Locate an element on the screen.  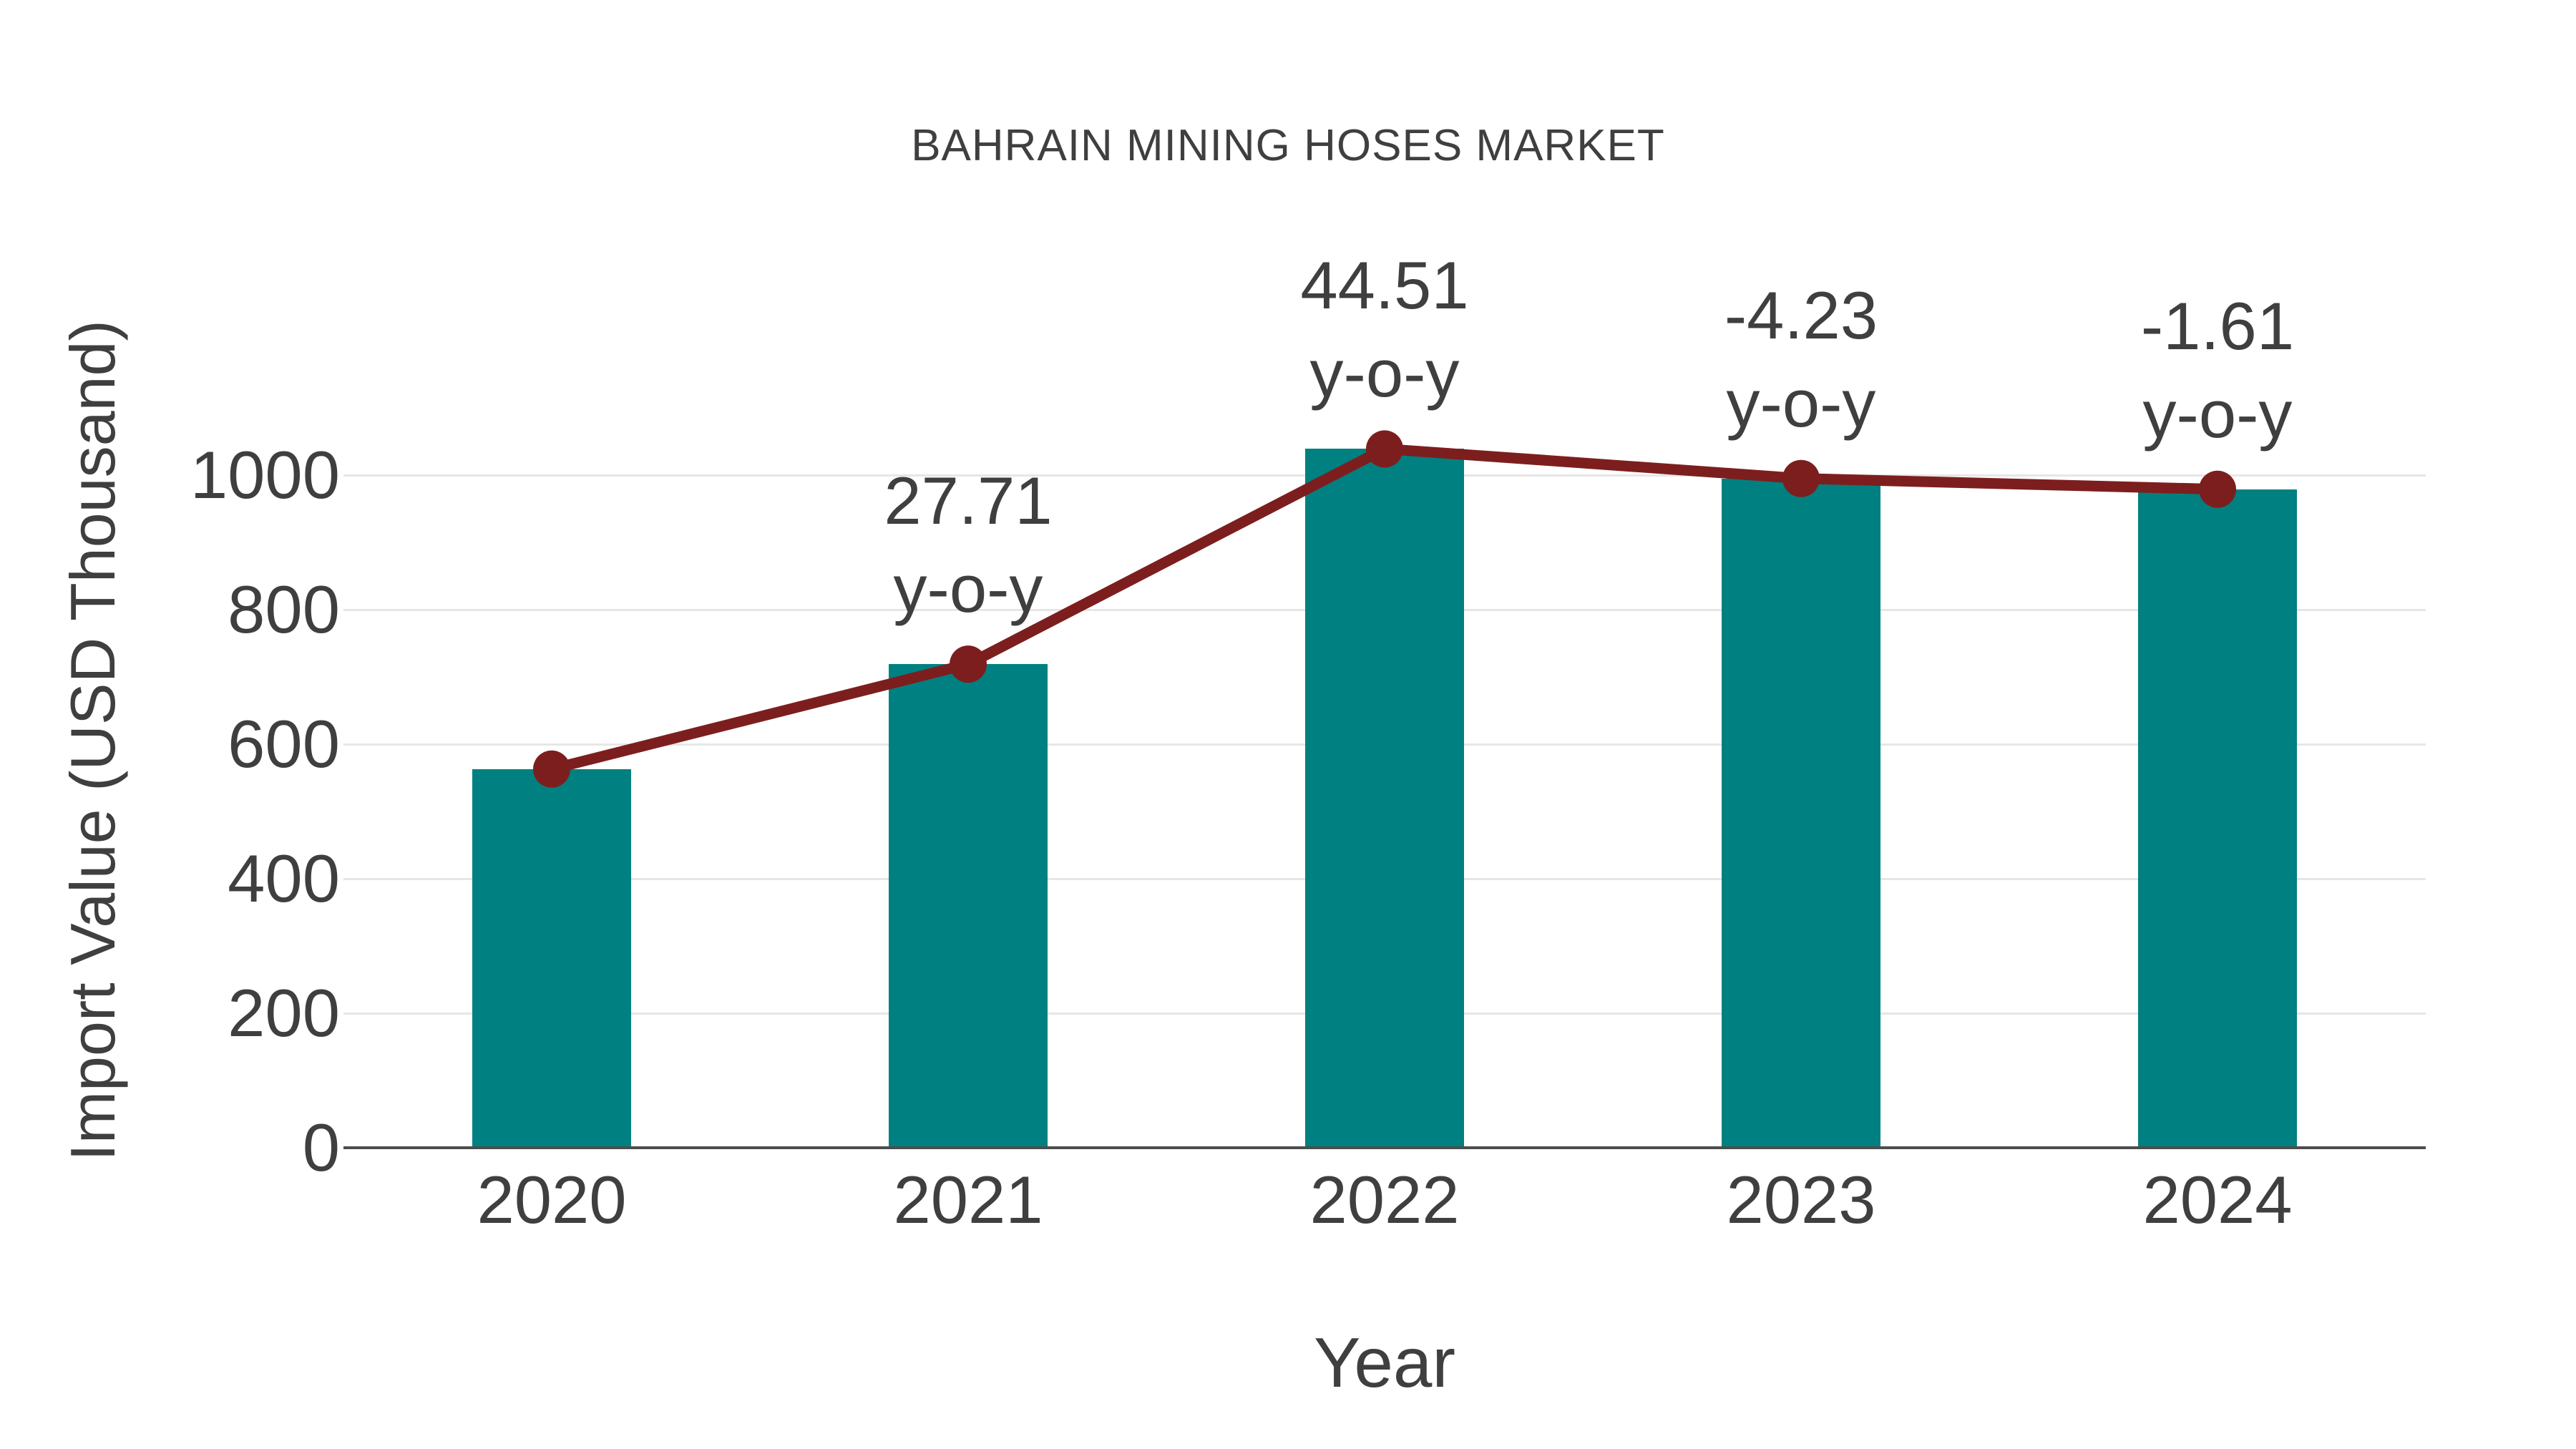
xtick-label-2022: 2022 is located at coordinates (1384, 1199).